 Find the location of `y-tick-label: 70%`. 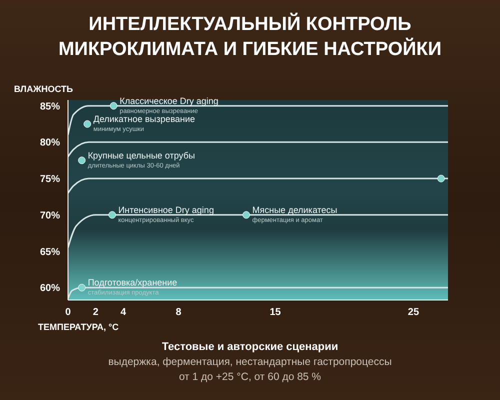

y-tick-label: 70% is located at coordinates (50, 216).